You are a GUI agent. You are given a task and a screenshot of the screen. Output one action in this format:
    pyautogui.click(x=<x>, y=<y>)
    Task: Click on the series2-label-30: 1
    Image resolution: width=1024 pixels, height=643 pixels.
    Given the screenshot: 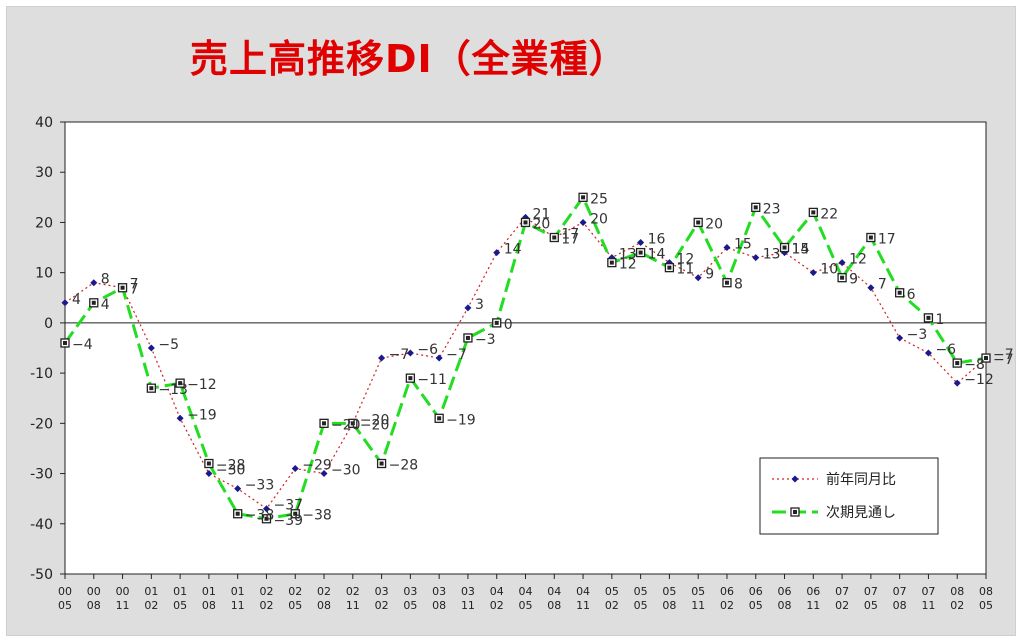 What is the action you would take?
    pyautogui.click(x=939, y=320)
    